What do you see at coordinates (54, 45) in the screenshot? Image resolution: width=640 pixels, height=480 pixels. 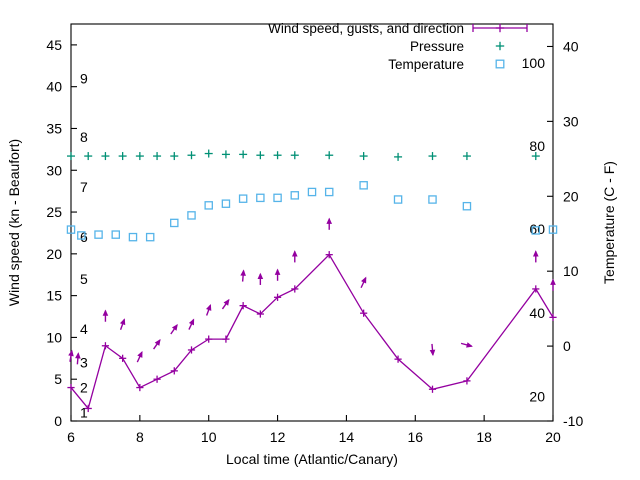 I see `y-tick-label: 45` at bounding box center [54, 45].